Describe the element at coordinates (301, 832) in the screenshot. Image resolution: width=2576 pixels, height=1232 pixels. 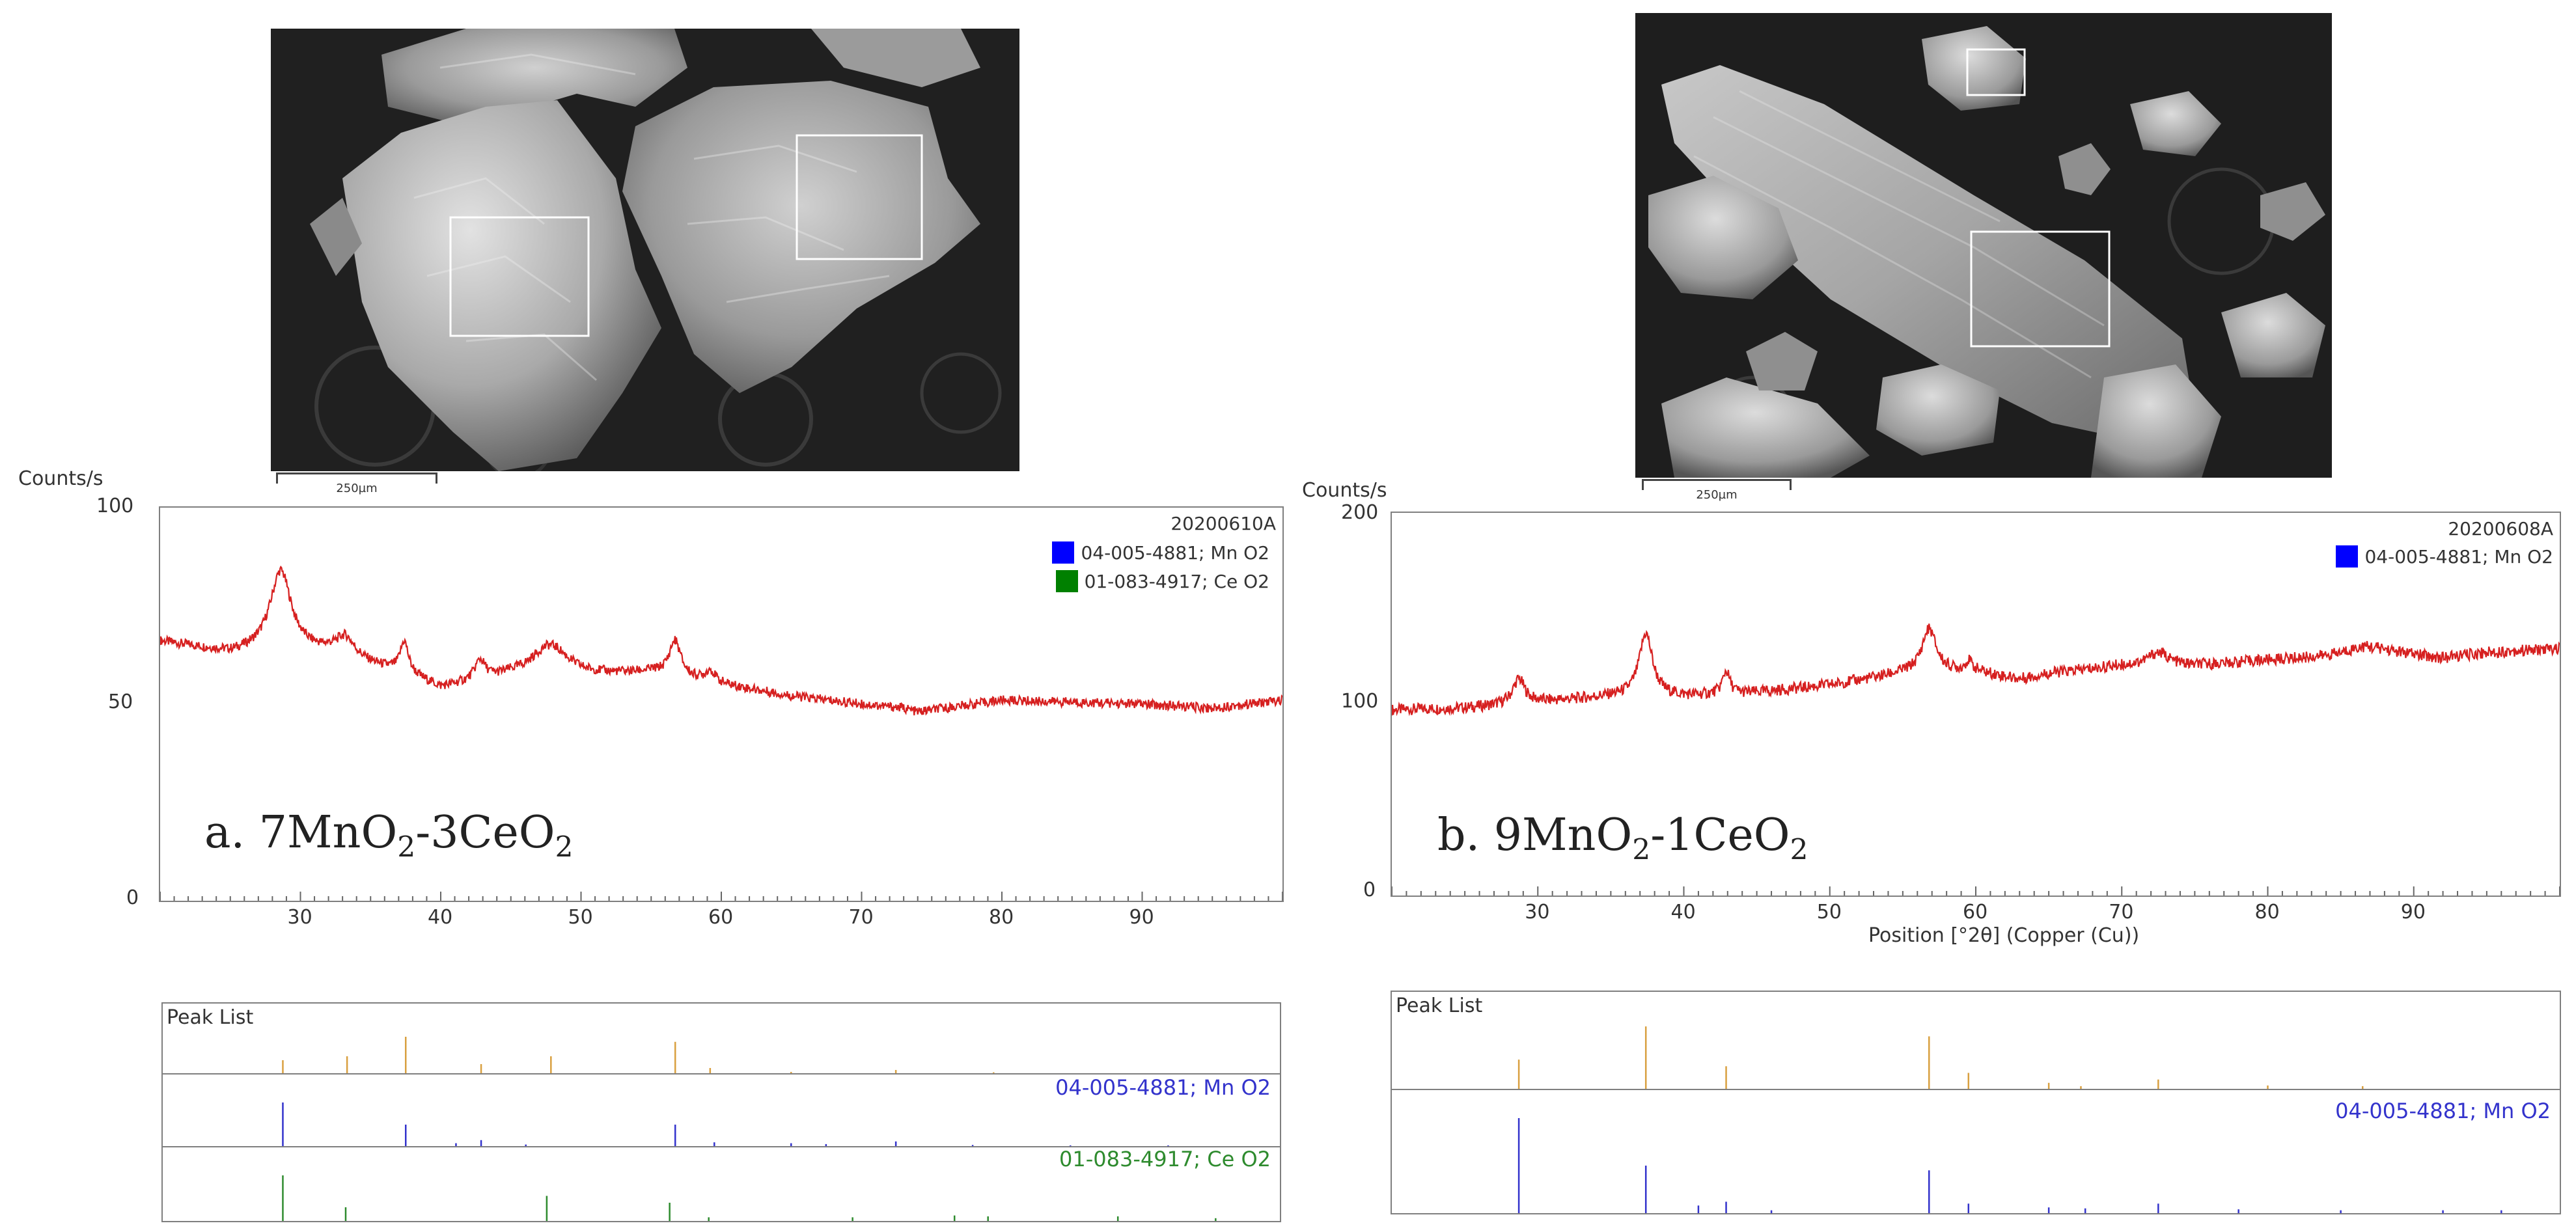
I see `caption-a-part1: a. 7MnO` at that location.